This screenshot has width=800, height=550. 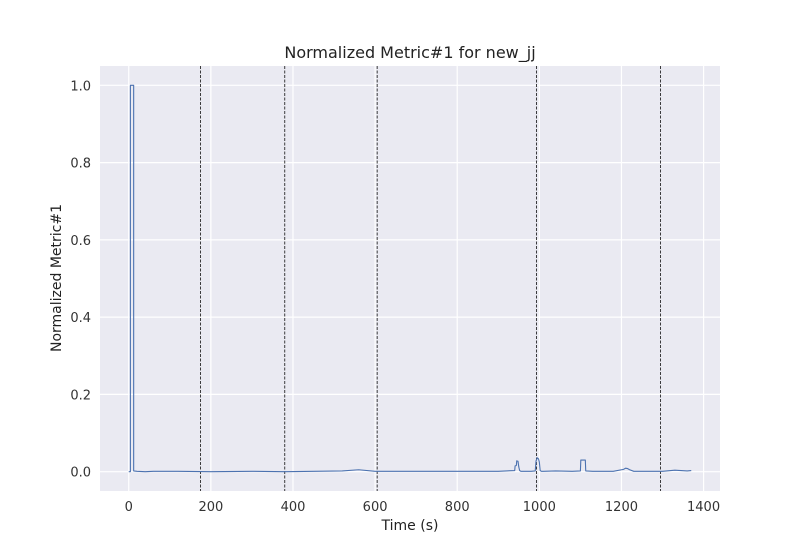 I want to click on chart-title: Normalized Metric#1 for new_jj, so click(x=409, y=53).